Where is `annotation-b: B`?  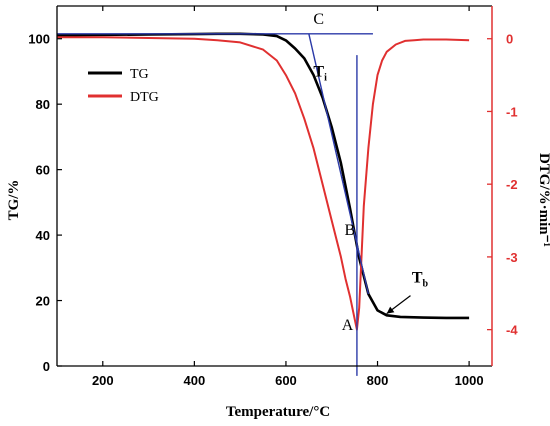
annotation-b: B is located at coordinates (350, 230).